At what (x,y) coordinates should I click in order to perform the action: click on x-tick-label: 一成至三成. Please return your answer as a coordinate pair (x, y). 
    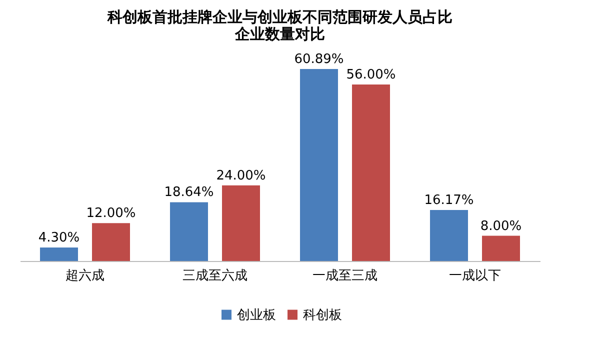
    Looking at the image, I should click on (345, 276).